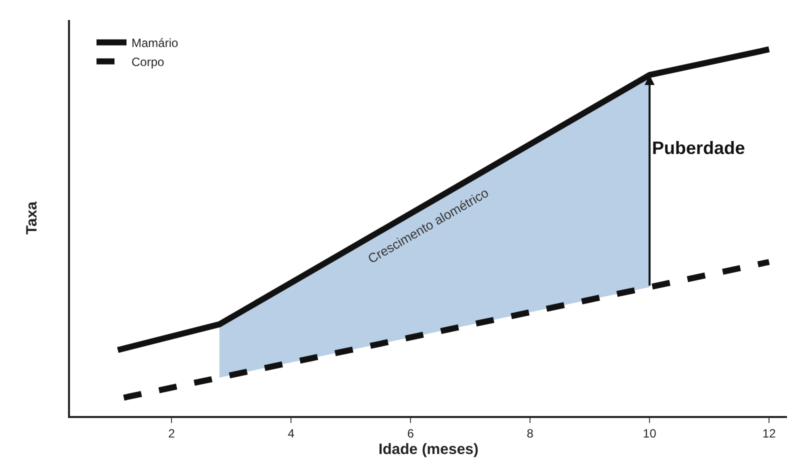 The height and width of the screenshot is (471, 807). Describe the element at coordinates (172, 433) in the screenshot. I see `x-tick-label: 2` at that location.